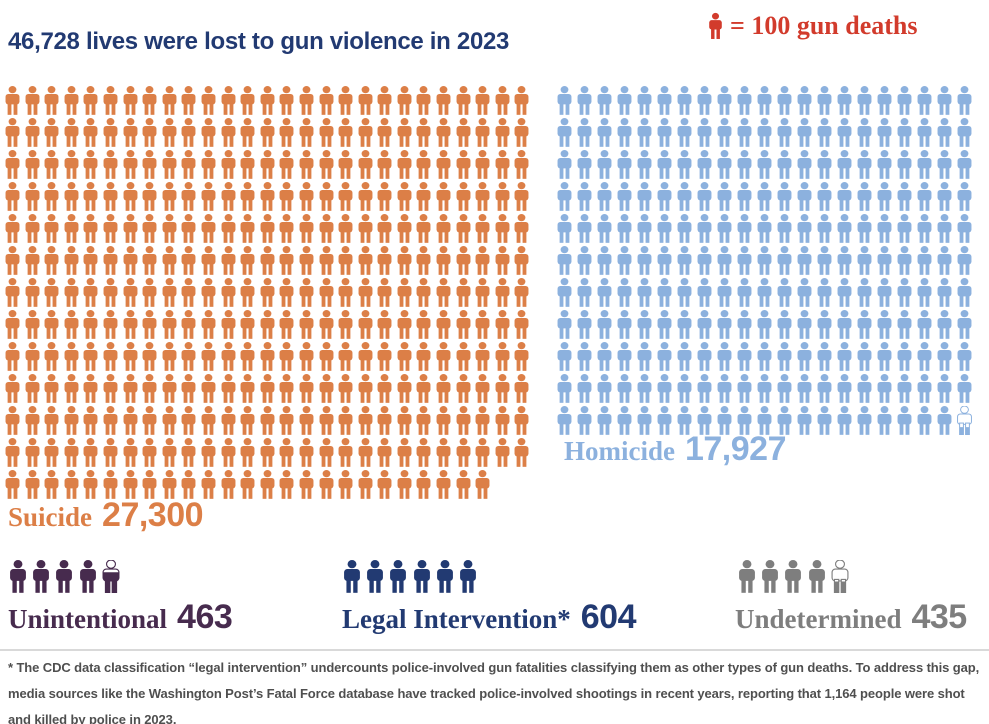 The height and width of the screenshot is (724, 989). What do you see at coordinates (608, 617) in the screenshot?
I see `category-value: 604` at bounding box center [608, 617].